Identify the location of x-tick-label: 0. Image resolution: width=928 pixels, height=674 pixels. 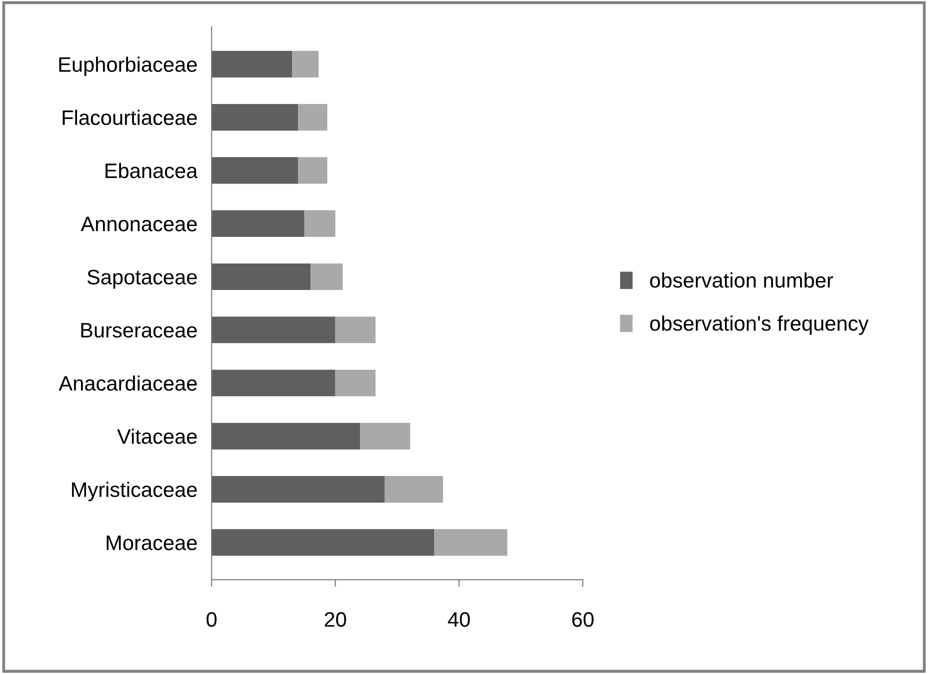
(211, 619).